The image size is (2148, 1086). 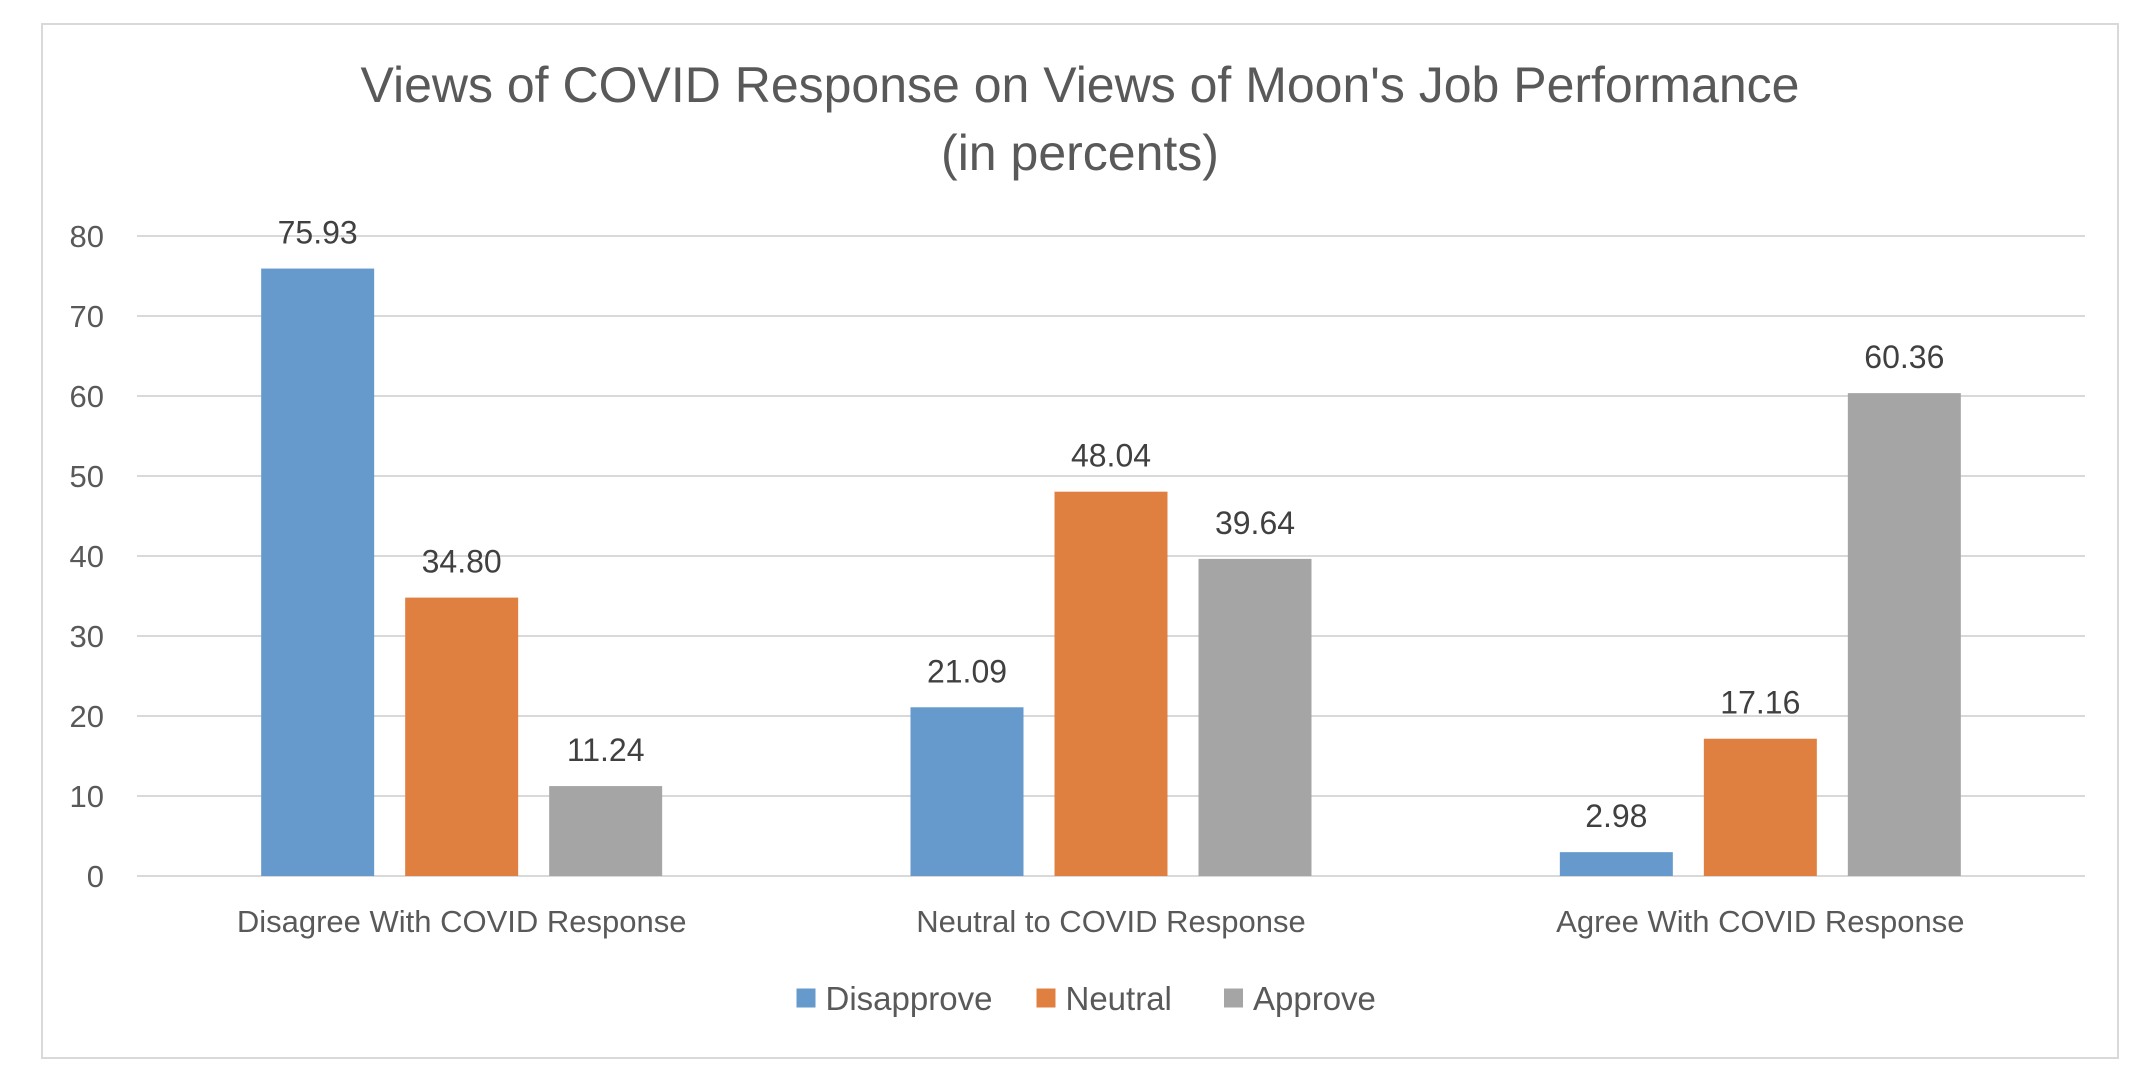 What do you see at coordinates (909, 998) in the screenshot?
I see `legend-label: Disapprove` at bounding box center [909, 998].